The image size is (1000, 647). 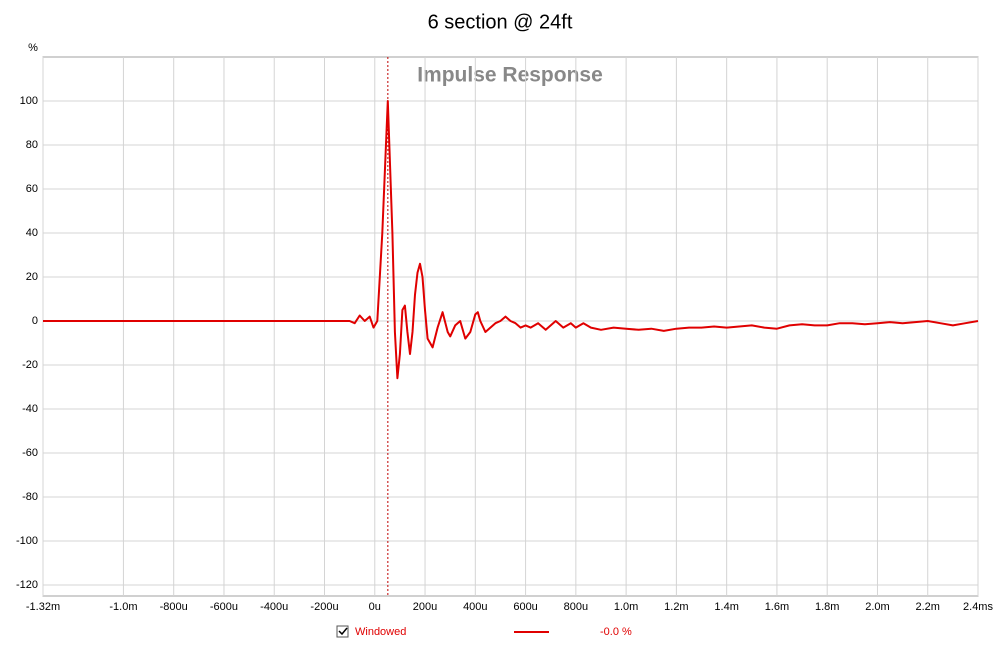 What do you see at coordinates (616, 632) in the screenshot?
I see `legend-value: -0.0 %` at bounding box center [616, 632].